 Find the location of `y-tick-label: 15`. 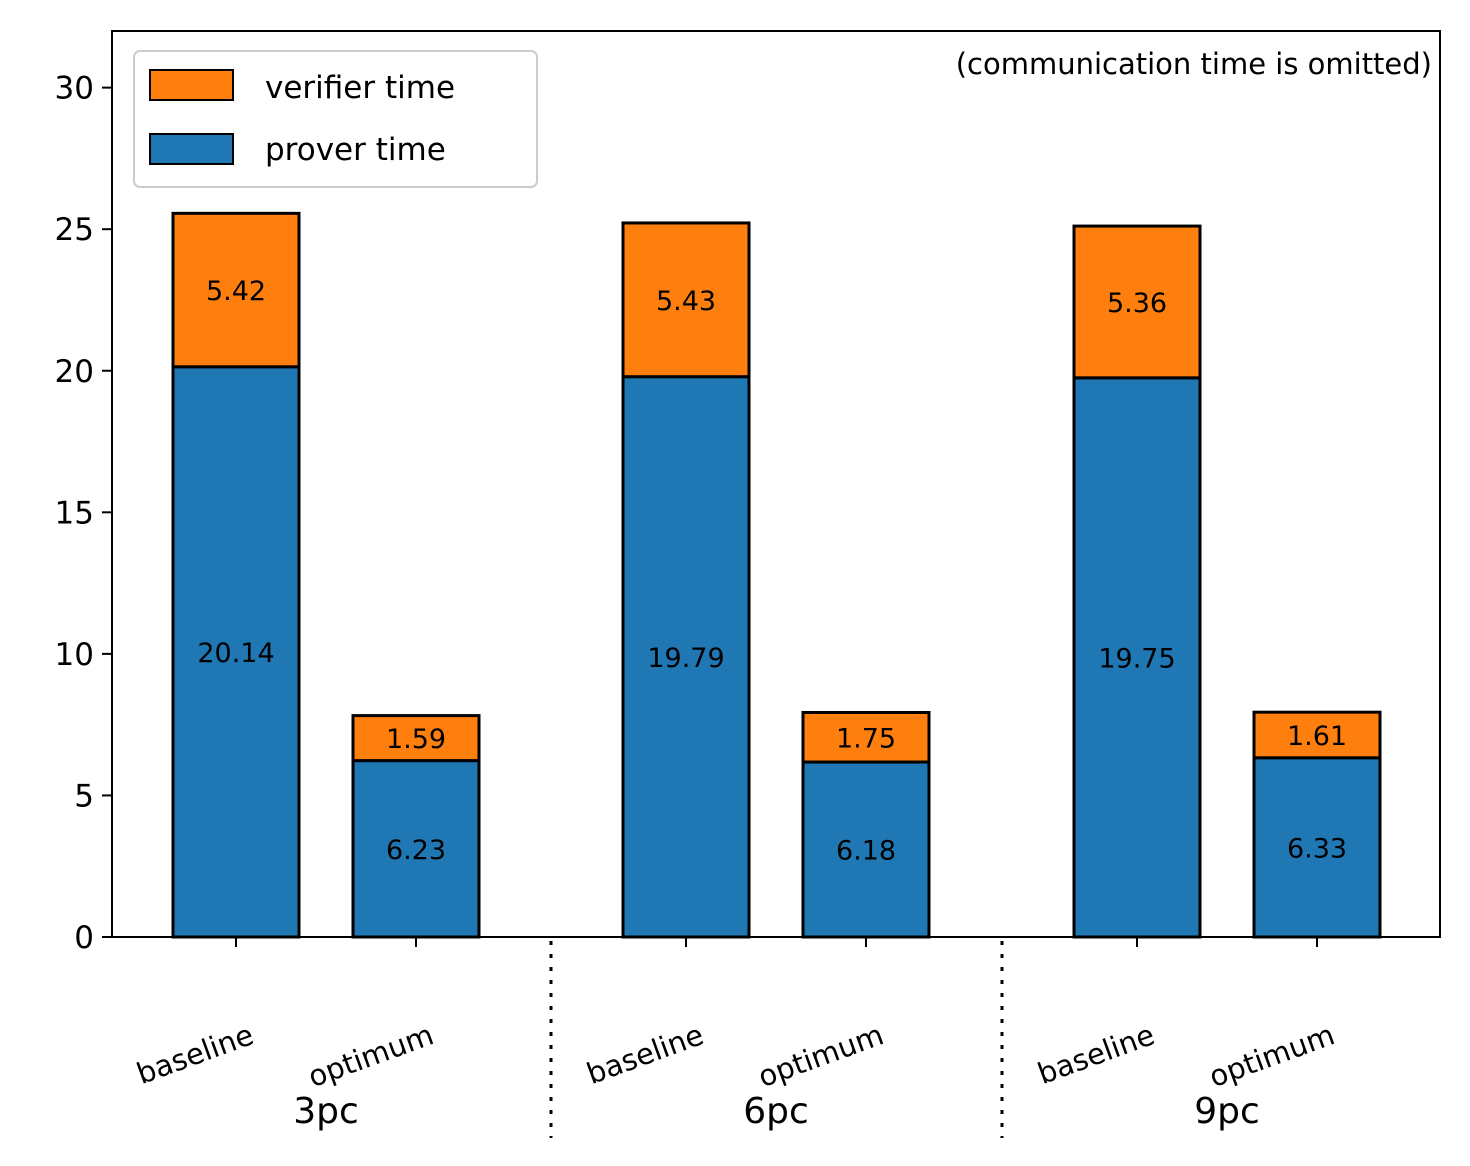

y-tick-label: 15 is located at coordinates (74, 513).